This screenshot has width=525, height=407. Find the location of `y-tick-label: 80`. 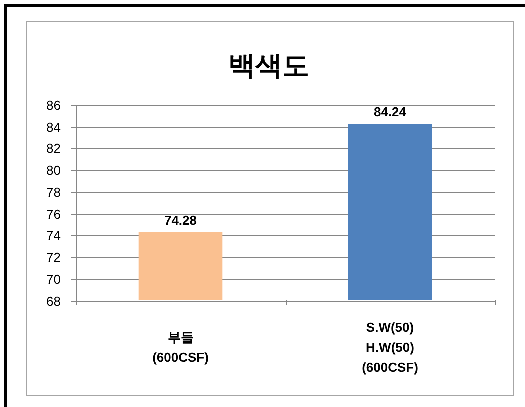

y-tick-label: 80 is located at coordinates (53, 170).